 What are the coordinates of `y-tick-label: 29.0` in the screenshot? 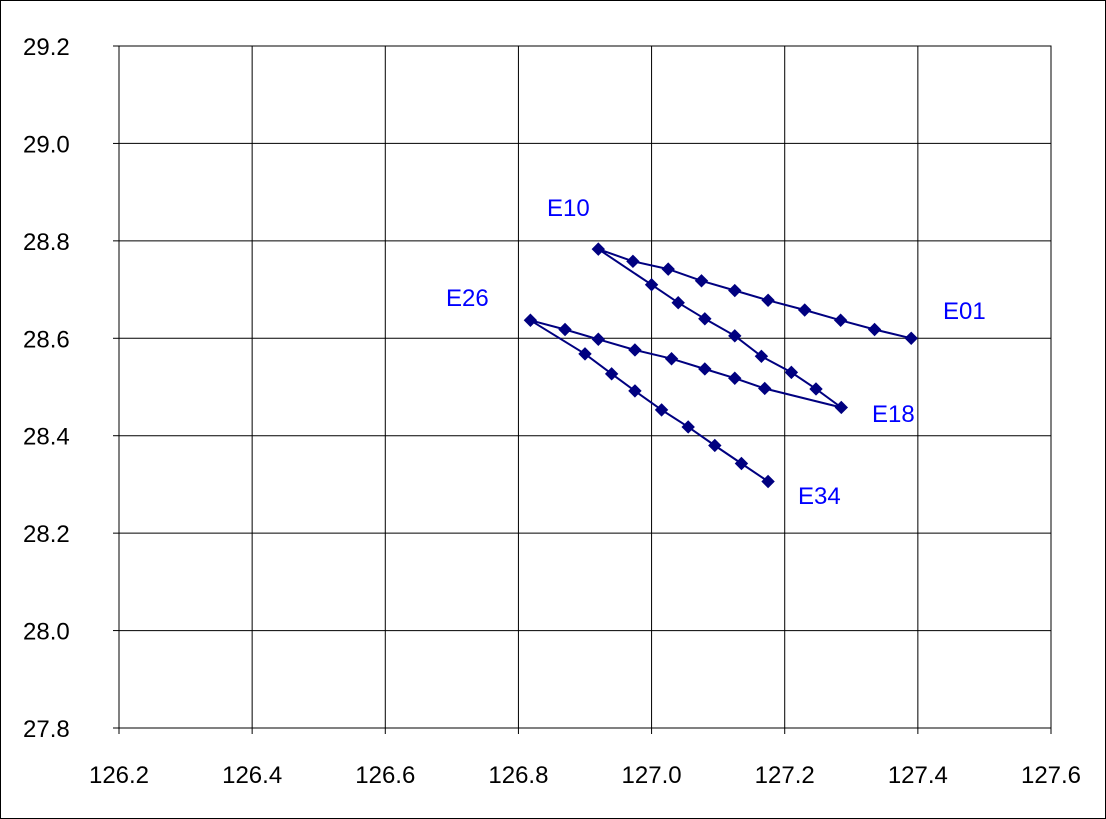 It's located at (46, 144).